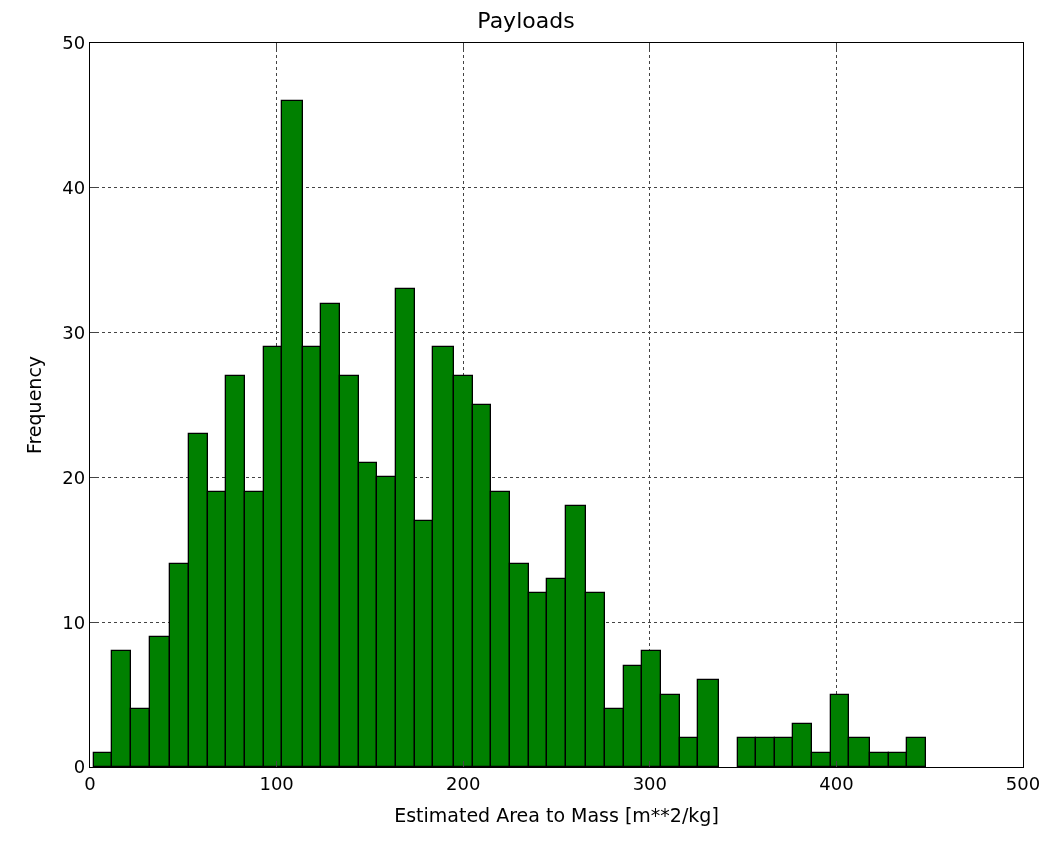 This screenshot has height=842, width=1052. What do you see at coordinates (1023, 783) in the screenshot?
I see `x-tick-label: 500` at bounding box center [1023, 783].